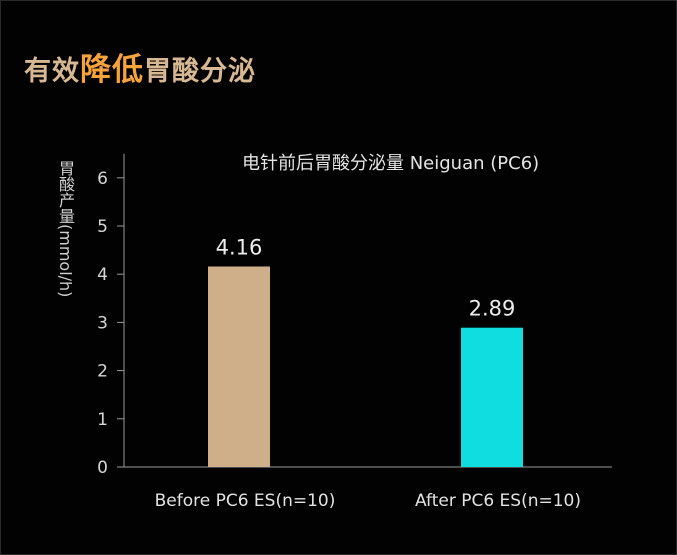 Image resolution: width=677 pixels, height=555 pixels. What do you see at coordinates (102, 275) in the screenshot?
I see `y-tick-label: 4` at bounding box center [102, 275].